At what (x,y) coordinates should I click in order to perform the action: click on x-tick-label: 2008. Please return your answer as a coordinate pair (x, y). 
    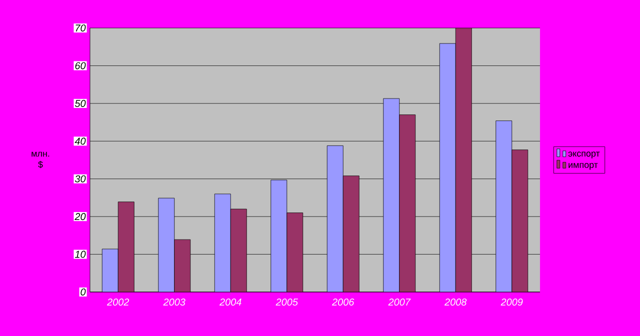
    Looking at the image, I should click on (455, 302).